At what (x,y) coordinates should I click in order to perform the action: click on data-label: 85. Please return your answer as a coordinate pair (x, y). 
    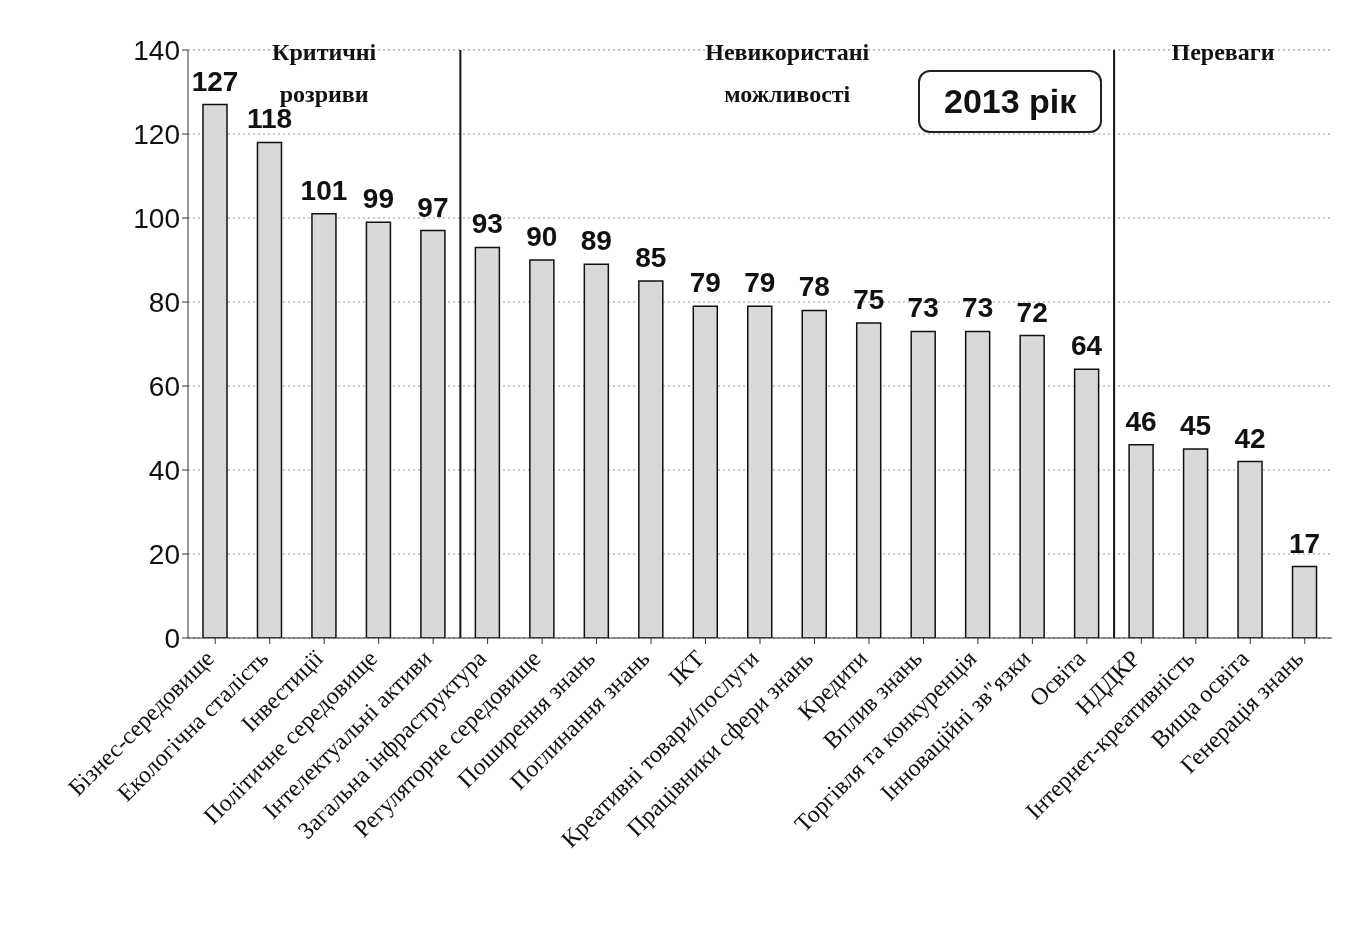
    Looking at the image, I should click on (651, 257).